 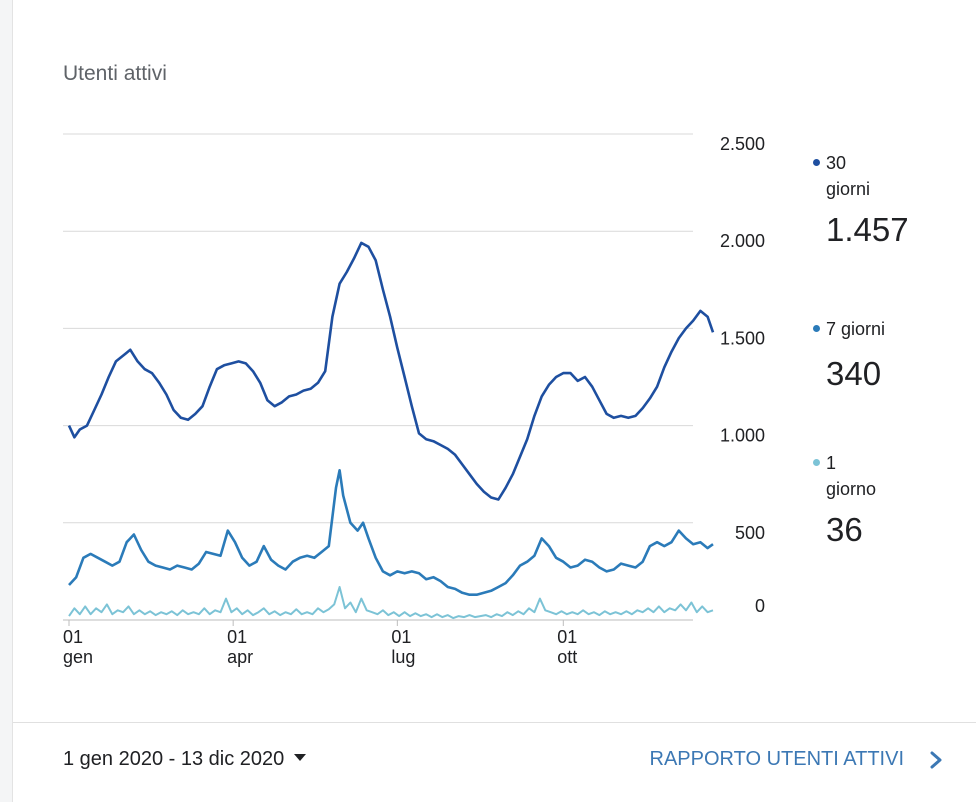 I want to click on legend-label-30-days-line2: giorni, so click(x=848, y=189).